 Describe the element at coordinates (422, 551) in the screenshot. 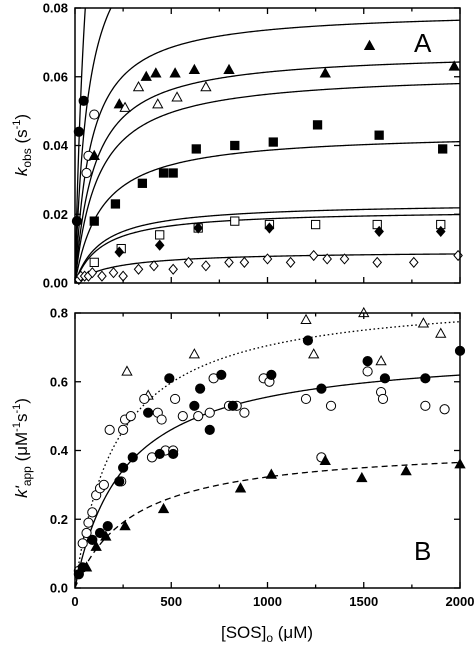

I see `panel-b-letter: B` at that location.